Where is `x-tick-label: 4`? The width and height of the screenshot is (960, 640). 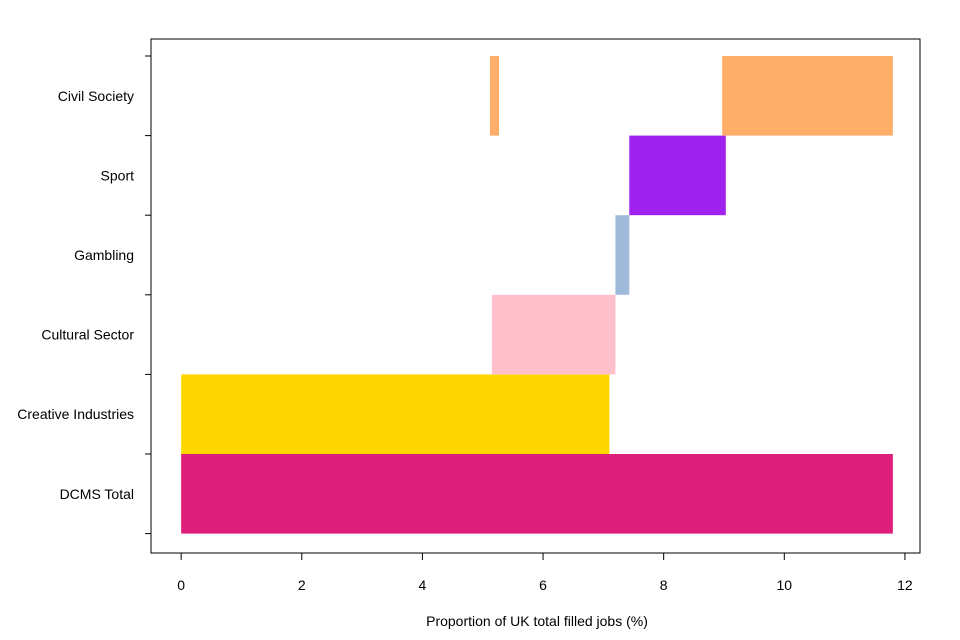
x-tick-label: 4 is located at coordinates (423, 585).